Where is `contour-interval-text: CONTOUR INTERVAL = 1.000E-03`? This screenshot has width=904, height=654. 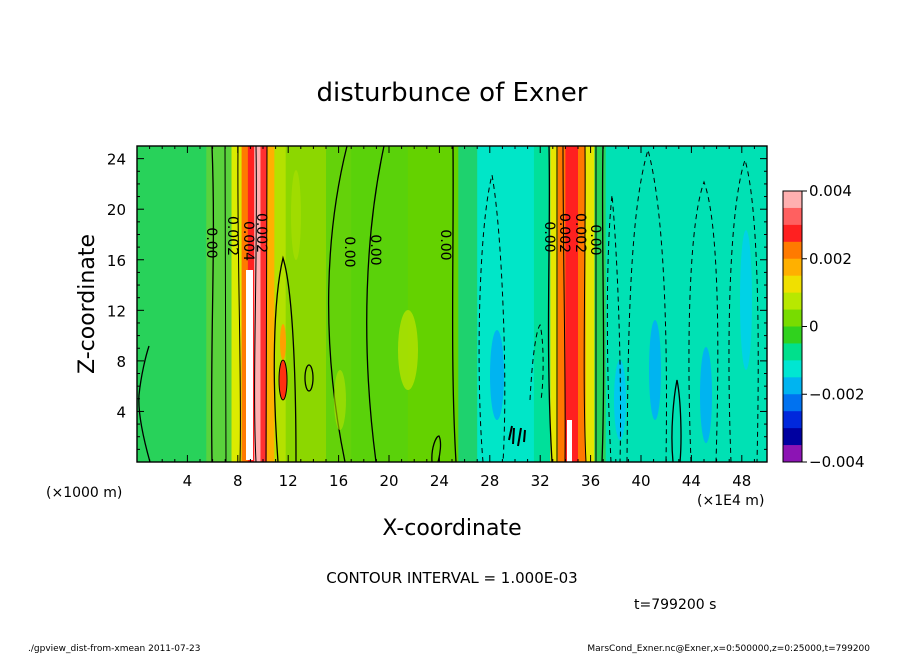
contour-interval-text: CONTOUR INTERVAL = 1.000E-03 is located at coordinates (451, 578).